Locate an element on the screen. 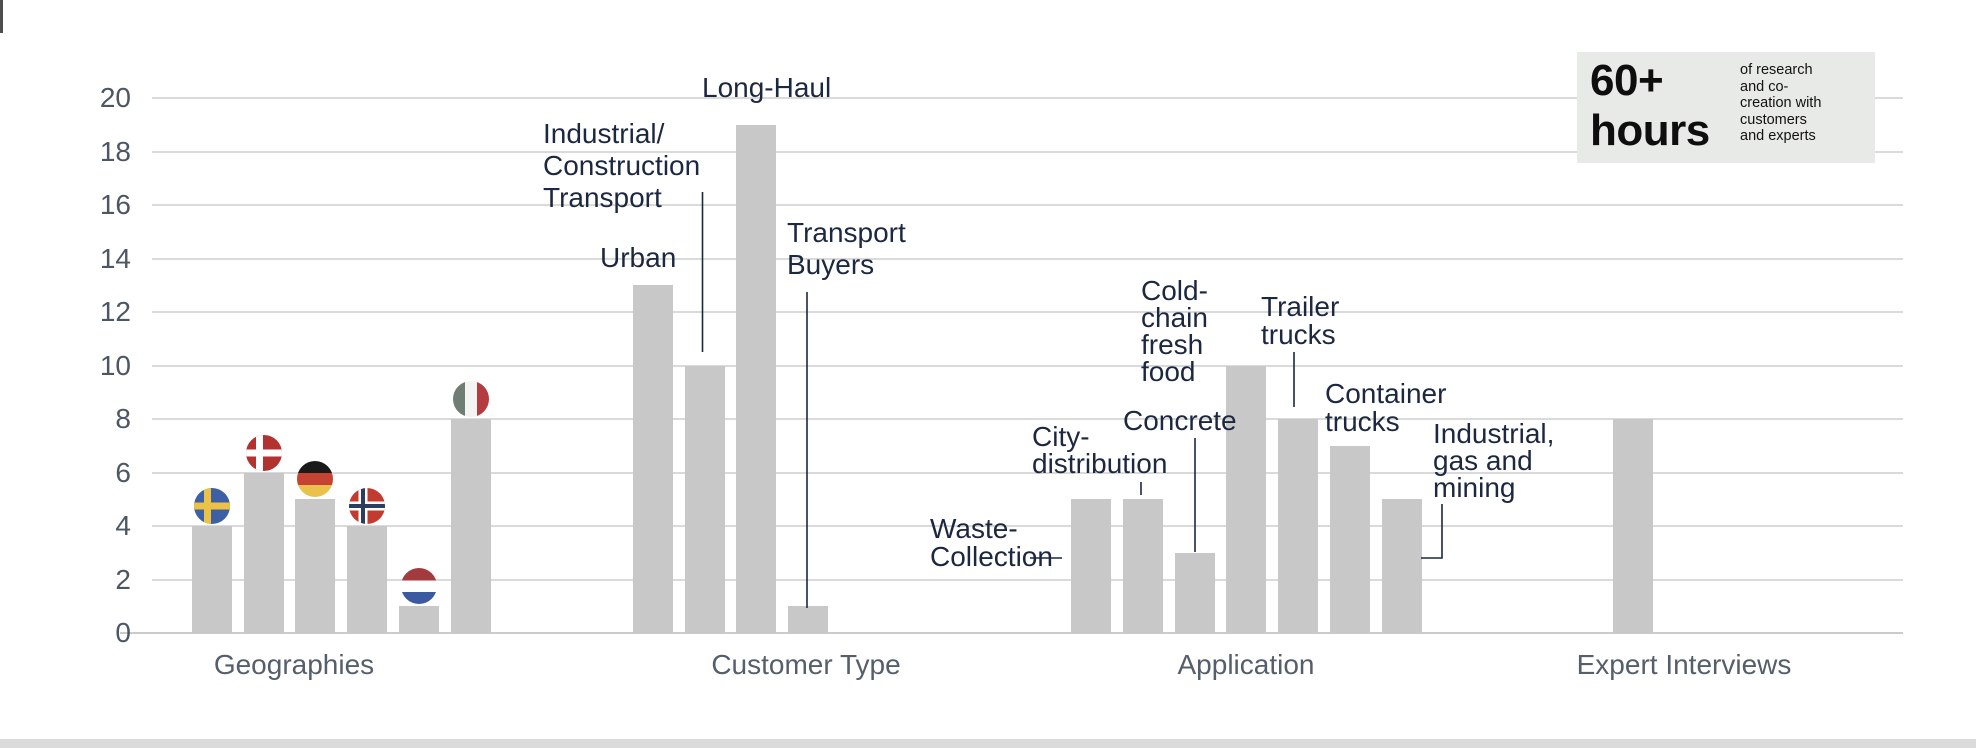 This screenshot has width=1976, height=748. bar-concrete is located at coordinates (1194, 592).